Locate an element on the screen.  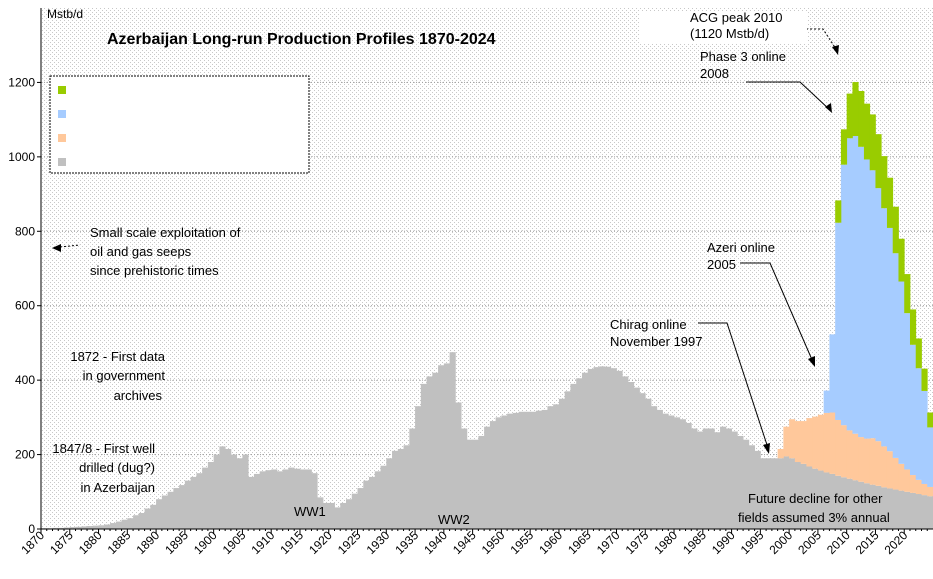
azeri-label-line2: 2005 is located at coordinates (721, 264).